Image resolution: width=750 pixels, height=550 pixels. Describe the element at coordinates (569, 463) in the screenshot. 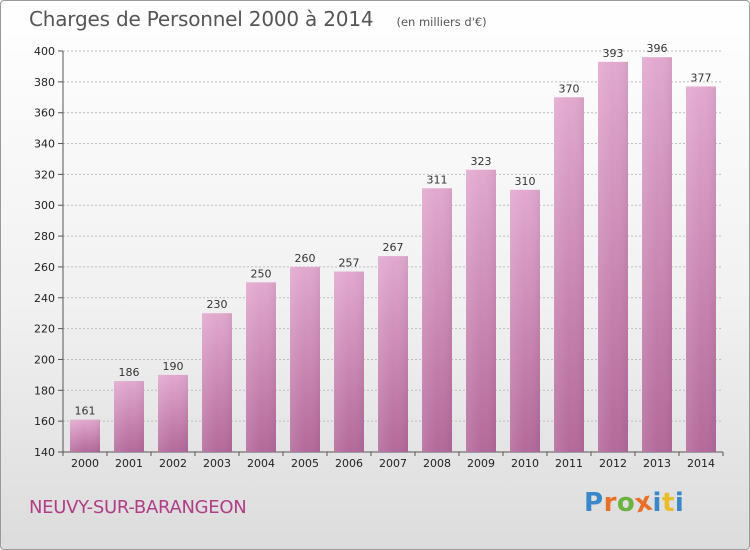

I see `x-tick-label: 2011` at that location.